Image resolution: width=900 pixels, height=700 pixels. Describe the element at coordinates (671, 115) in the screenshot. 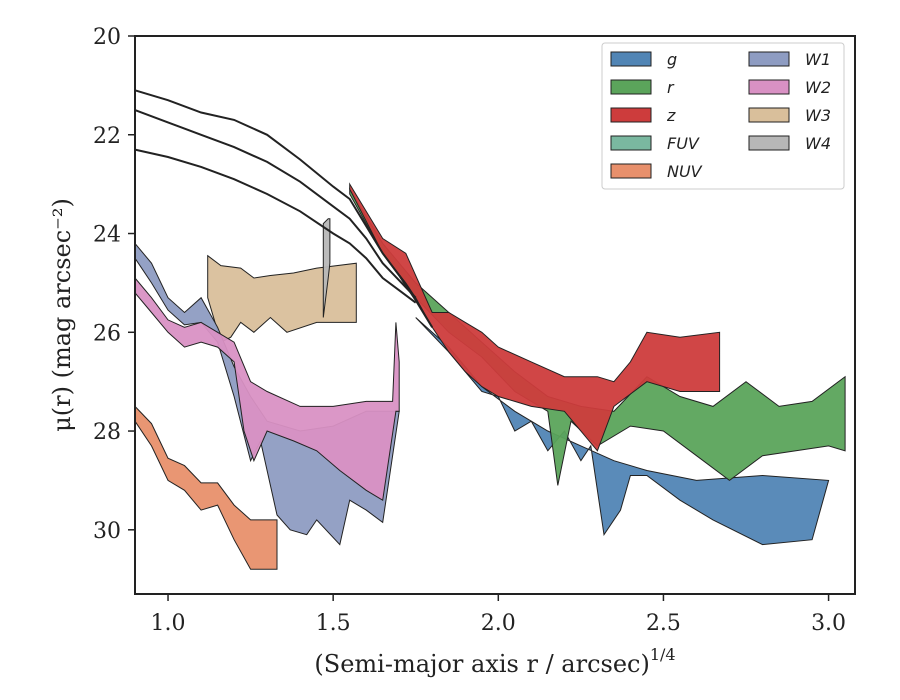

I see `legend-label-z: z` at that location.